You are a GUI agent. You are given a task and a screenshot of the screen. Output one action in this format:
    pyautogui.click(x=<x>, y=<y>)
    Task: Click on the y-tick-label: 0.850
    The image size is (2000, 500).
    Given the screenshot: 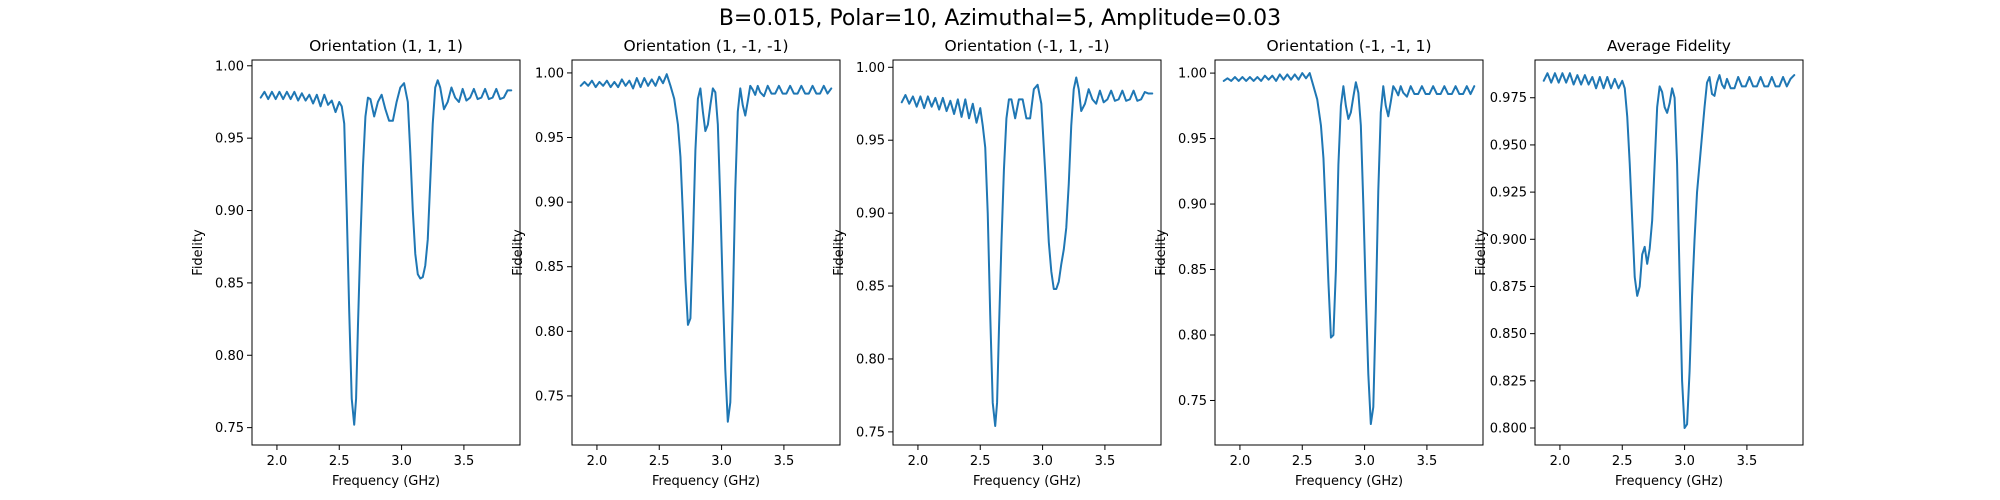 What is the action you would take?
    pyautogui.click(x=1508, y=334)
    